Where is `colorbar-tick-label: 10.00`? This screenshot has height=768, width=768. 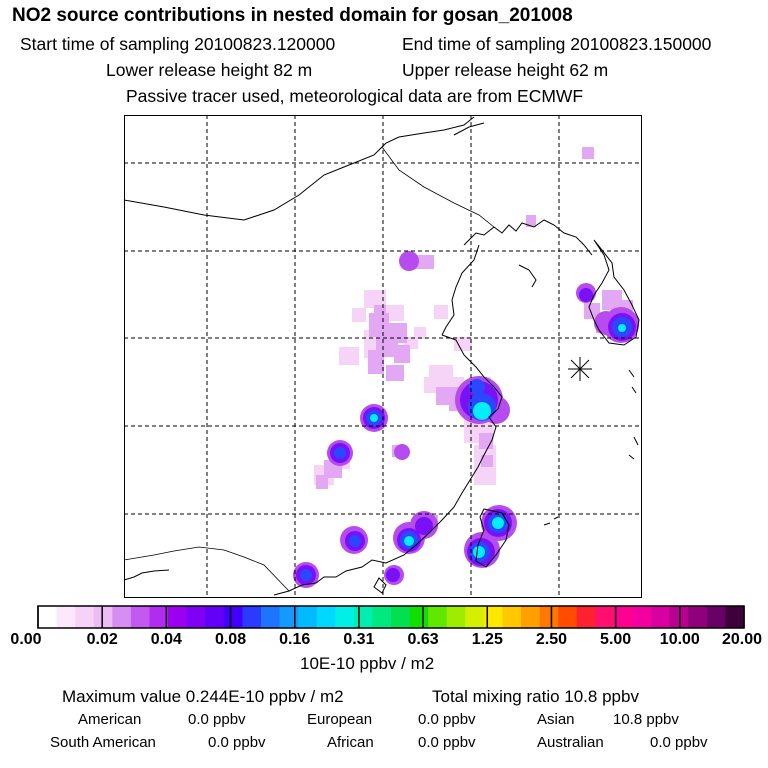
colorbar-tick-label: 10.00 is located at coordinates (679, 639).